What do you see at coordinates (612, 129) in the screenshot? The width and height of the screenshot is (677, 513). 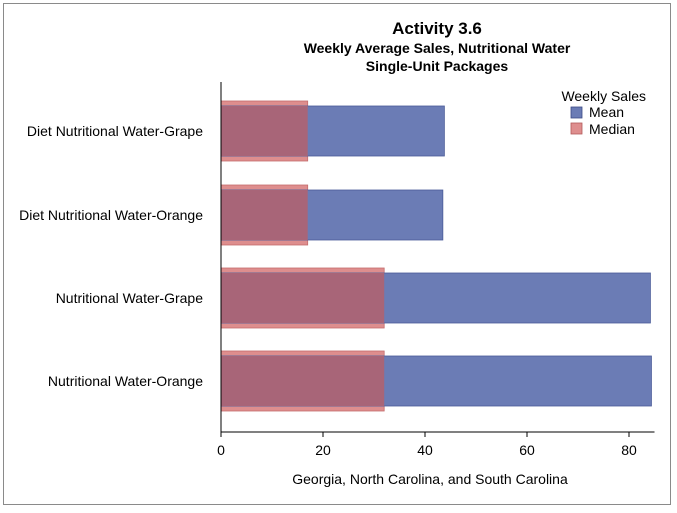 I see `legend-label-median: Median` at bounding box center [612, 129].